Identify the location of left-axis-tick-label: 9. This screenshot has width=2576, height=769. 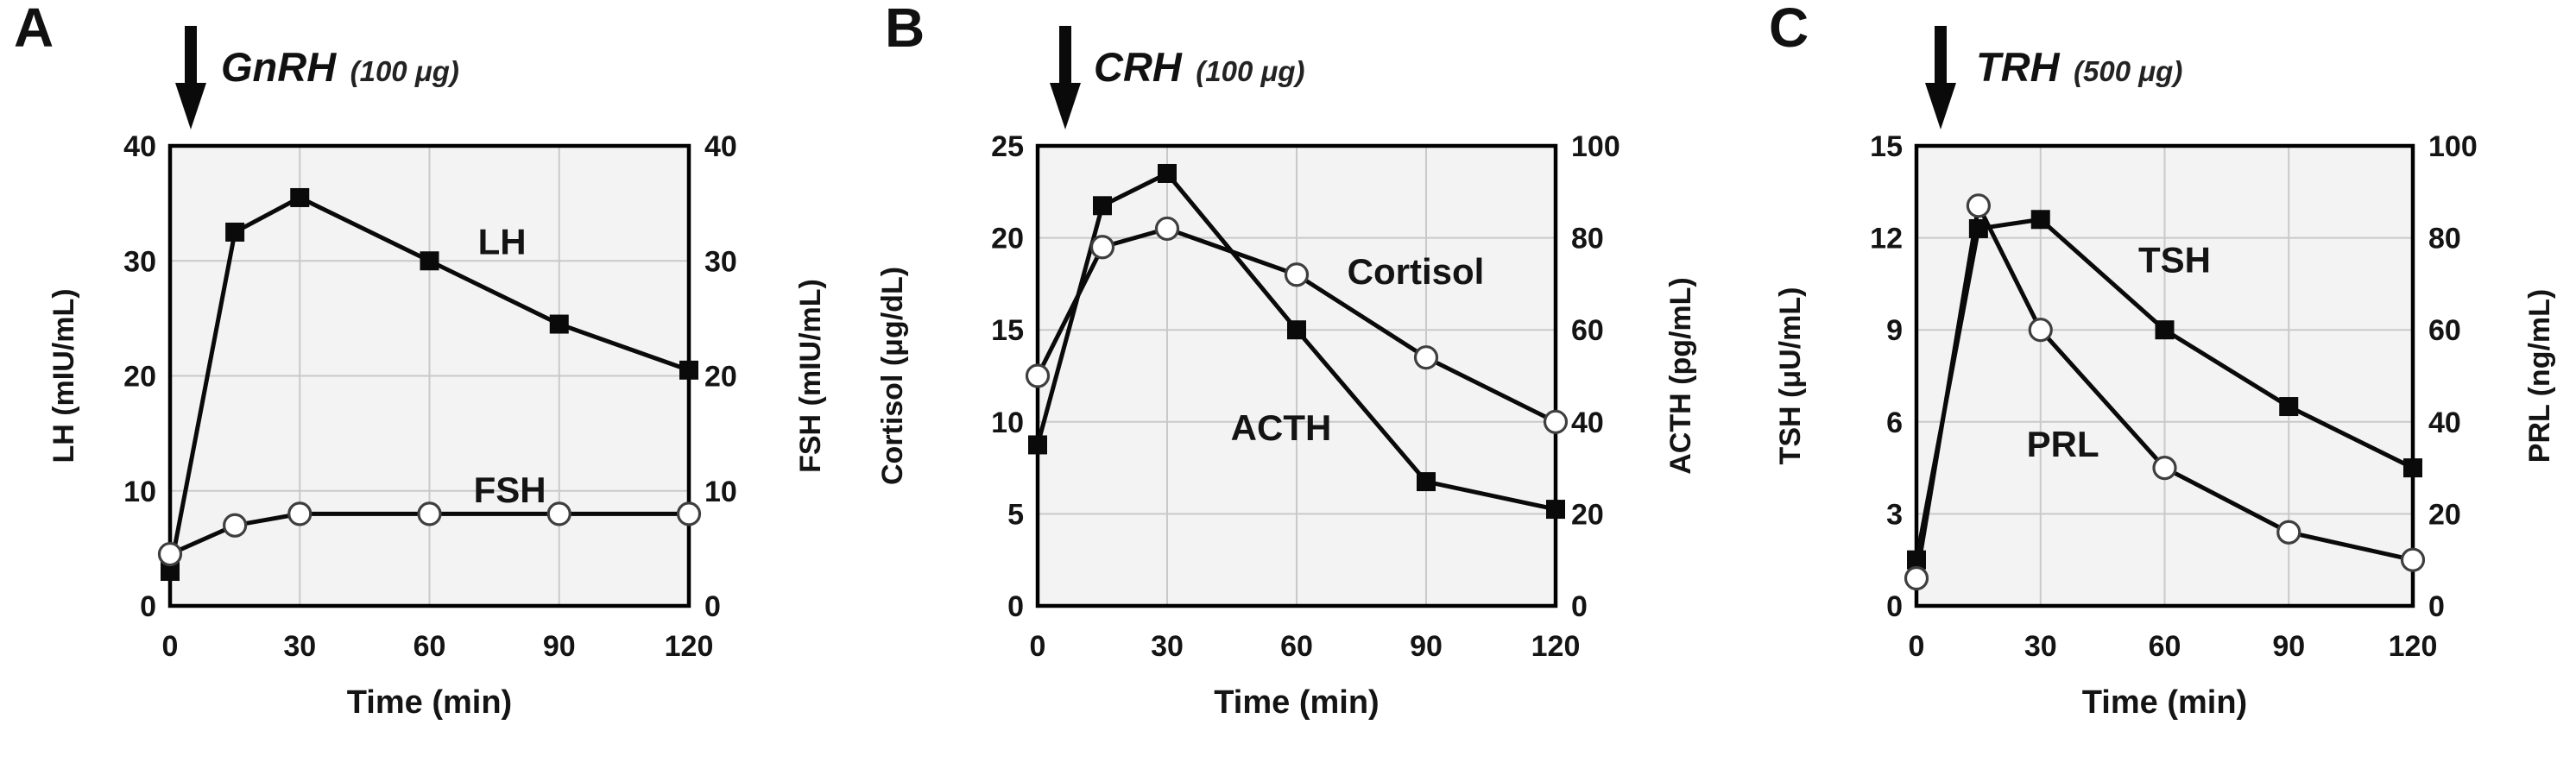
(1894, 330).